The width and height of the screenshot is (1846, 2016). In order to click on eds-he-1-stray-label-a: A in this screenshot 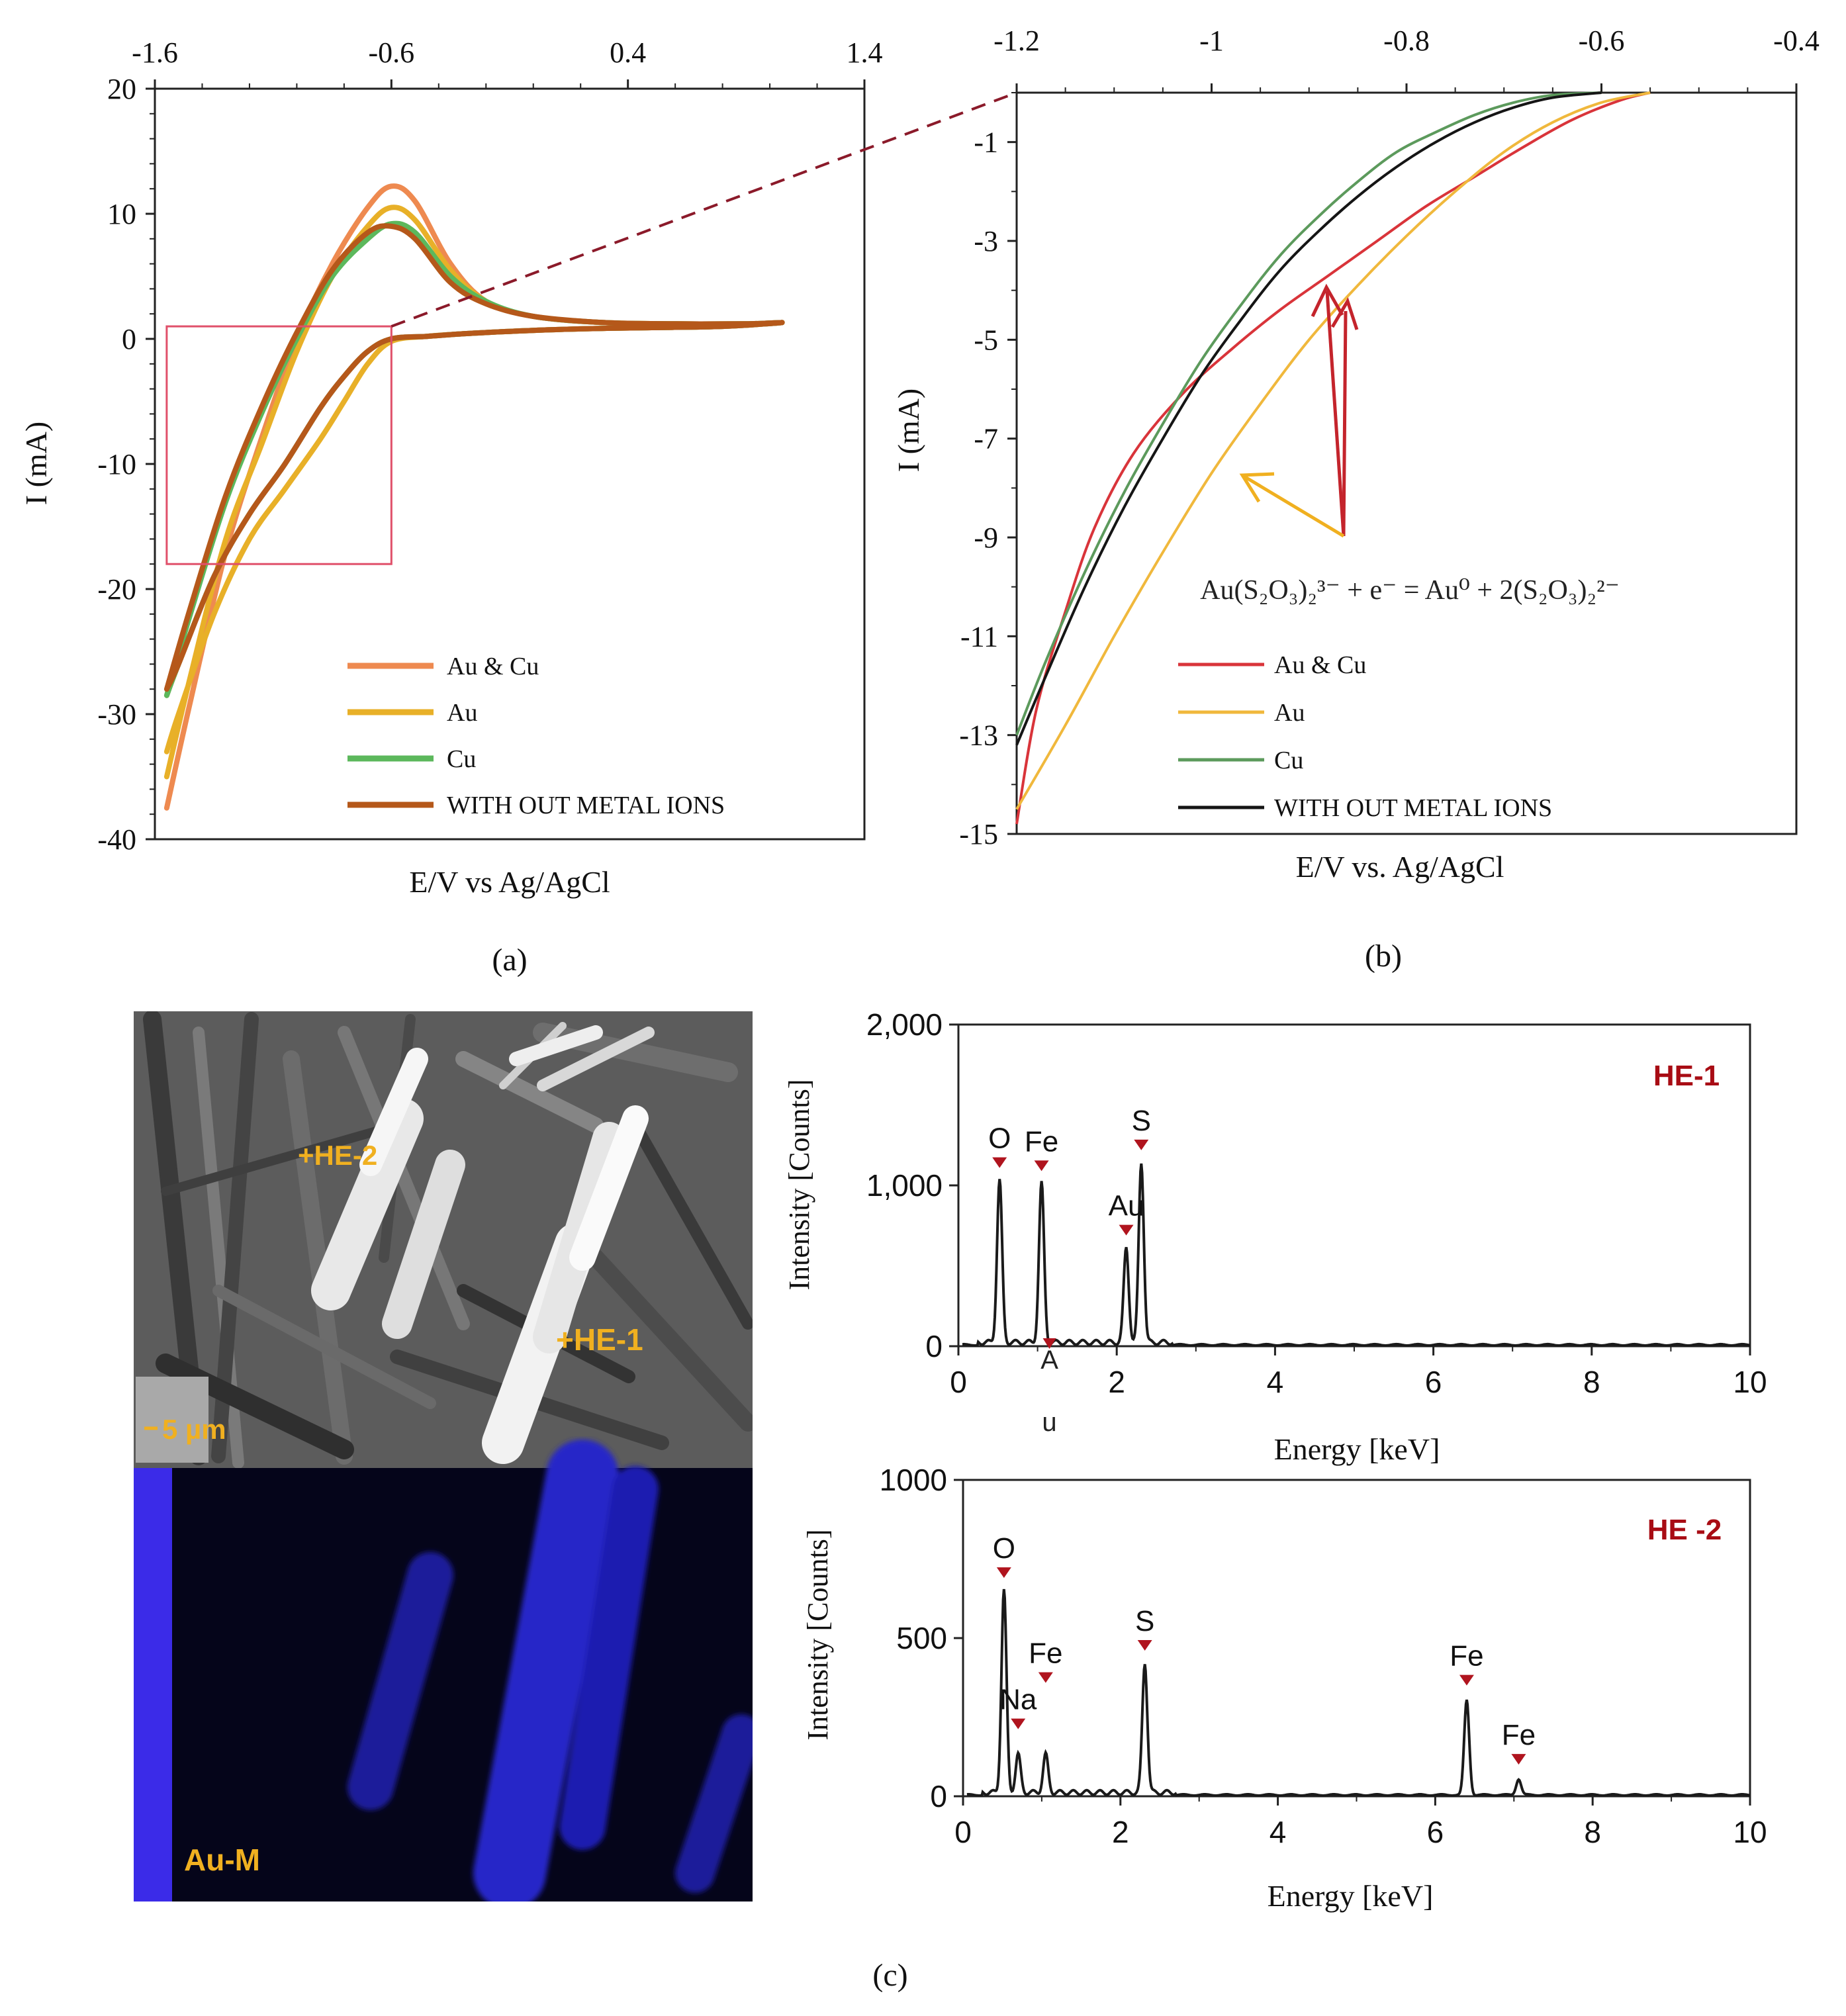, I will do `click(1049, 1360)`.